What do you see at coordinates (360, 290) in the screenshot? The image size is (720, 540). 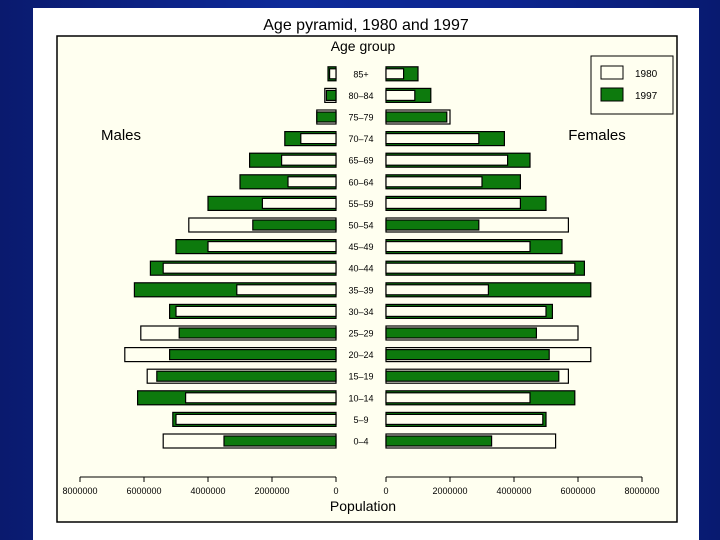 I see `category-label-35-39: 35–39` at bounding box center [360, 290].